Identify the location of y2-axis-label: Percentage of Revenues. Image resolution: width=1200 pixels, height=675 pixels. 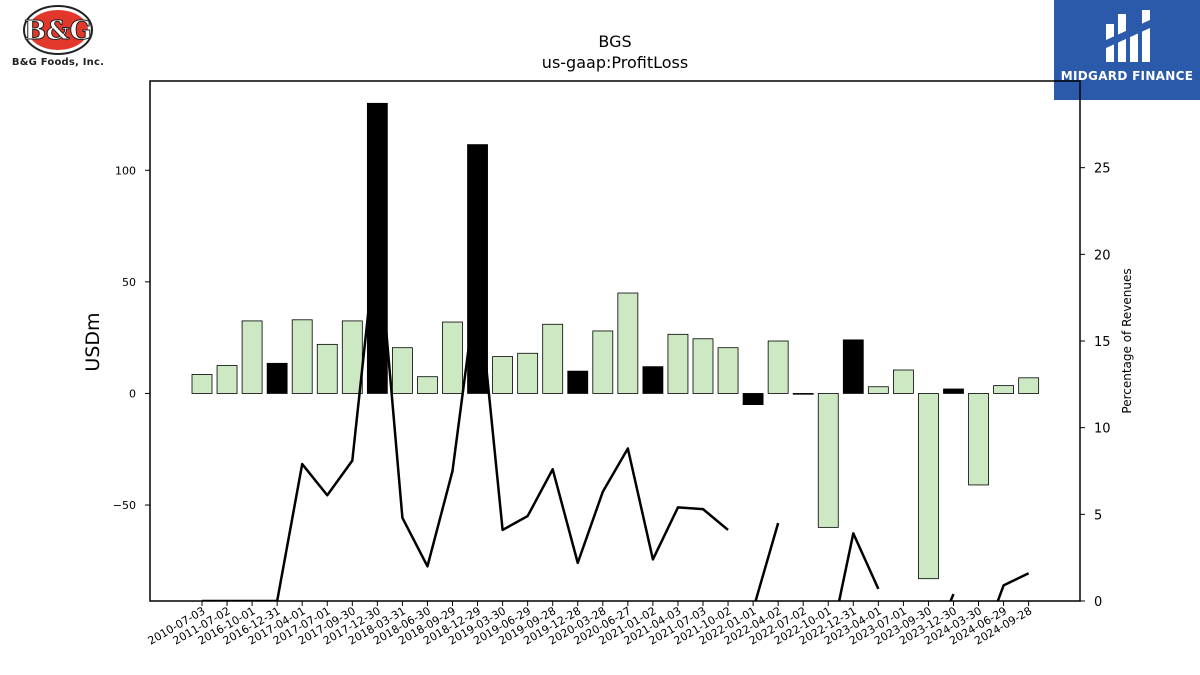
(1127, 340).